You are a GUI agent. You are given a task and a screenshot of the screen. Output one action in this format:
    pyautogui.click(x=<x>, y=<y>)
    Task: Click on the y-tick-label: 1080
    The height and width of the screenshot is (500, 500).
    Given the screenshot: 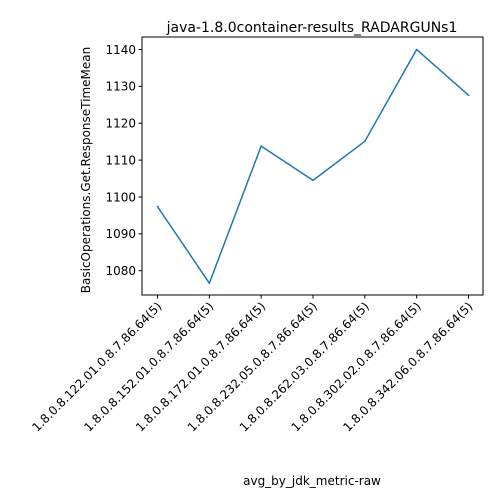 What is the action you would take?
    pyautogui.click(x=120, y=271)
    